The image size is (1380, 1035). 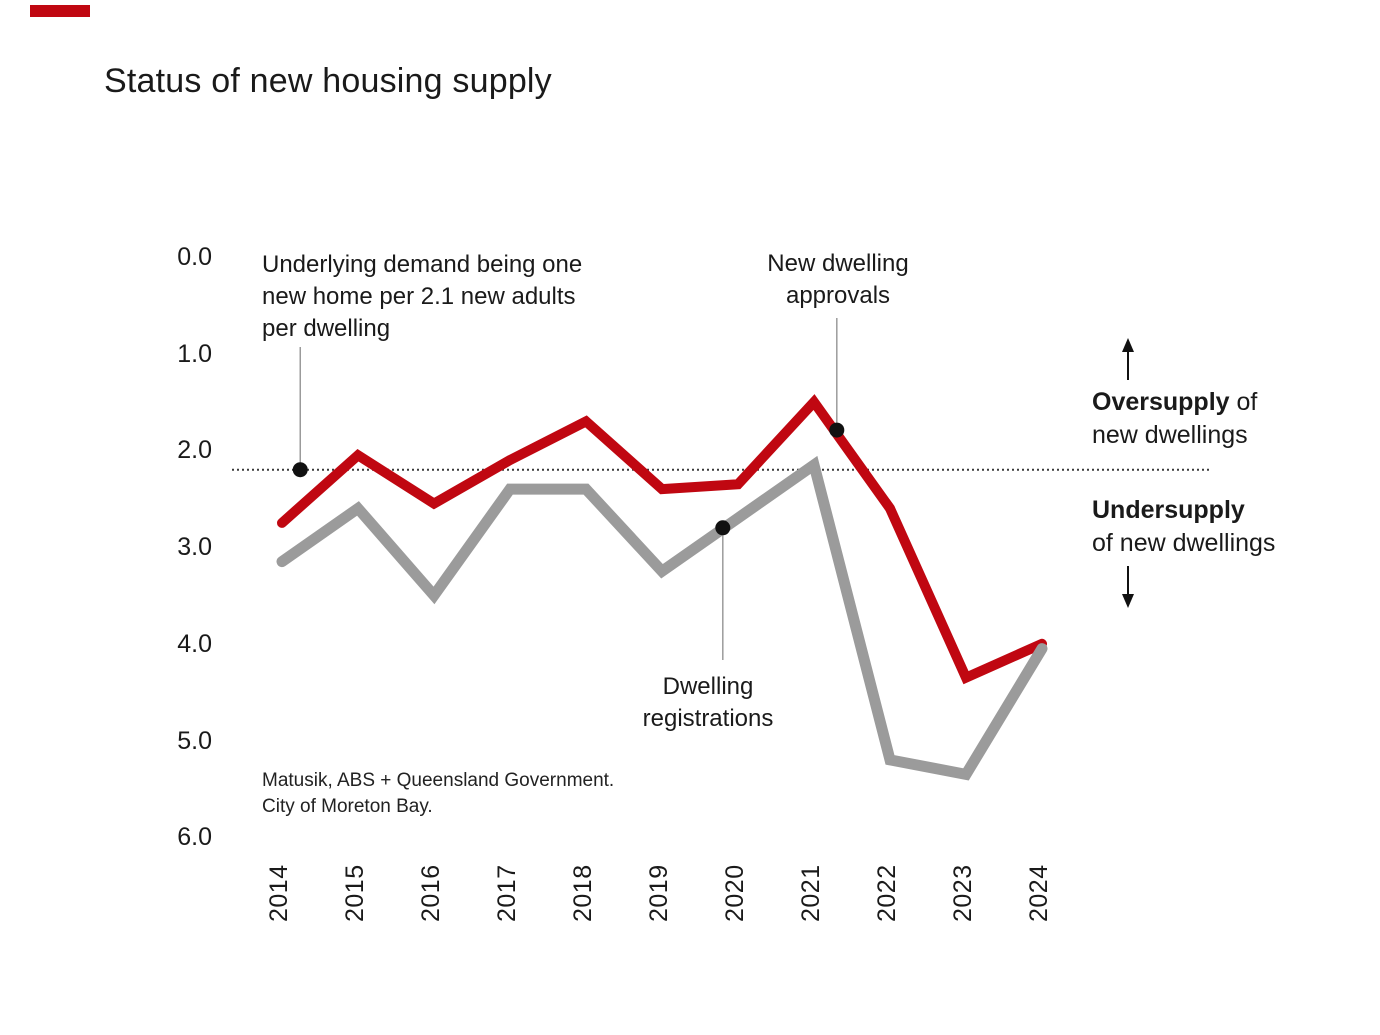 What do you see at coordinates (194, 740) in the screenshot?
I see `y-tick-label: 5.0` at bounding box center [194, 740].